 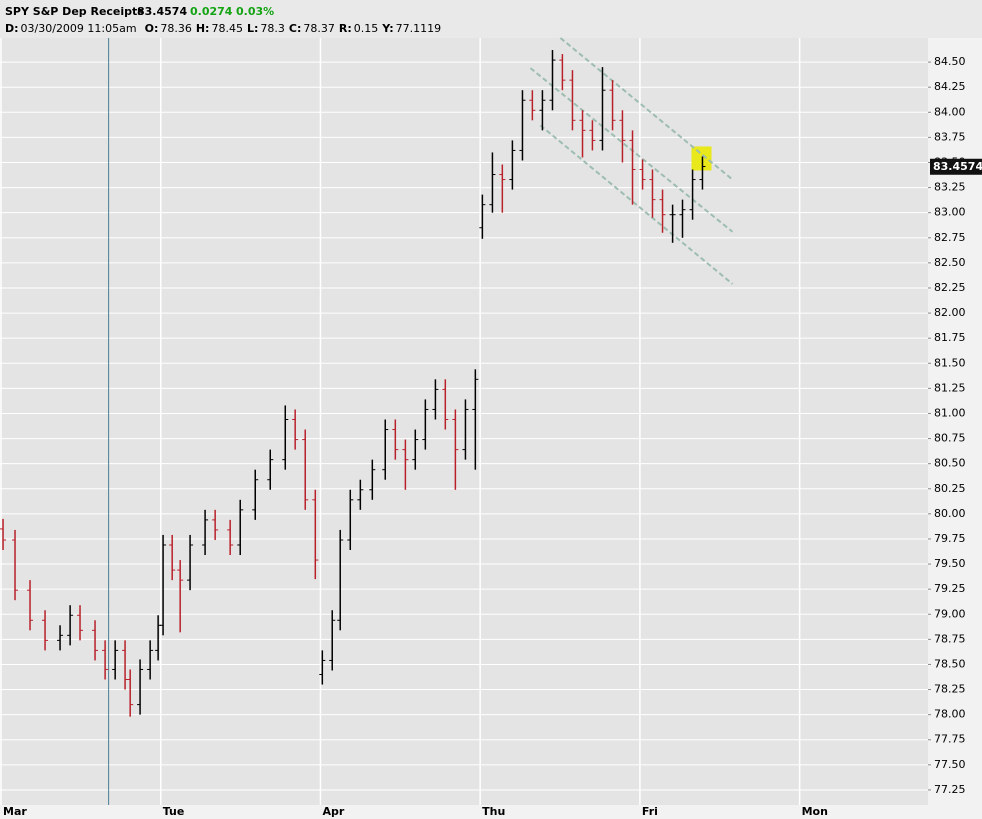 What do you see at coordinates (345, 28) in the screenshot?
I see `info-label: R:` at bounding box center [345, 28].